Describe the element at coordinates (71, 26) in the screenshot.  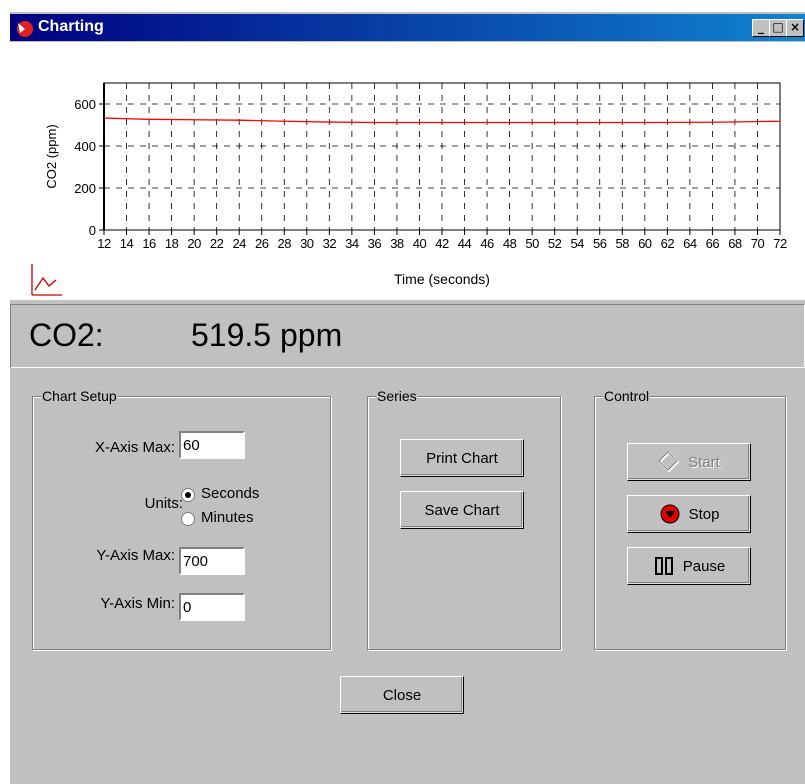
I see `window-title: Charting` at that location.